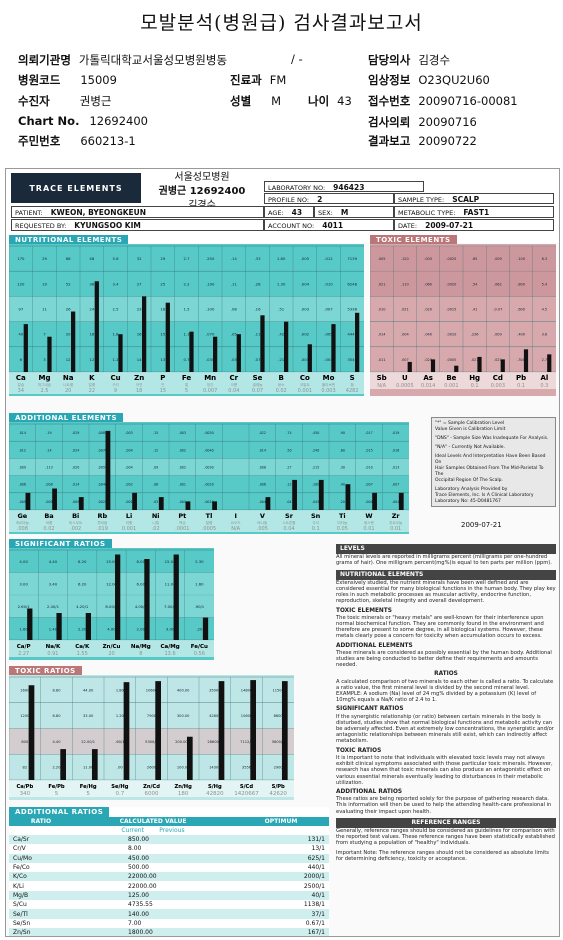 Image resolution: width=563 pixels, height=940 pixels. I want to click on scale-label: .005, so click(382, 259).